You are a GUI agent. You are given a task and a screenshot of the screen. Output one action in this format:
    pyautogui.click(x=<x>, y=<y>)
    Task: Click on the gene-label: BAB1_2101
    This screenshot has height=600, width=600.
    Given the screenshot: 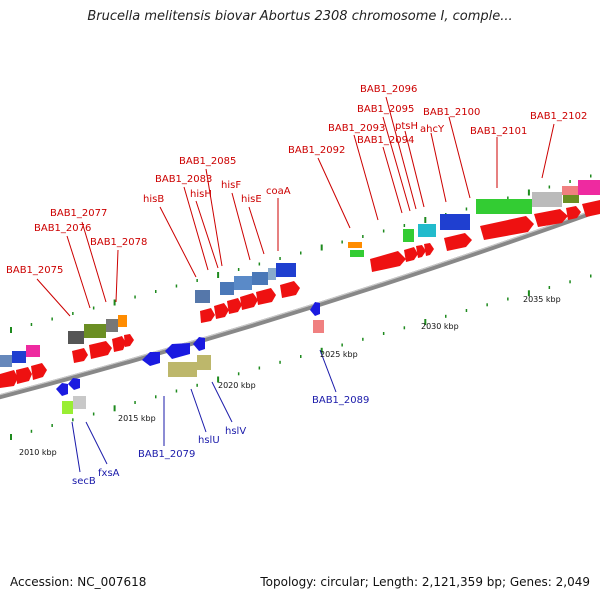 What is the action you would take?
    pyautogui.click(x=498, y=131)
    